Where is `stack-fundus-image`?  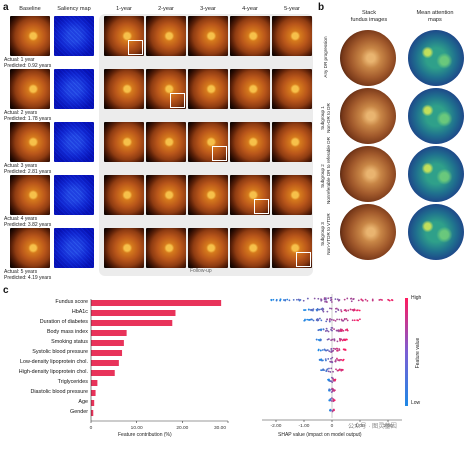
stack-fundus-image is located at coordinates (368, 58).